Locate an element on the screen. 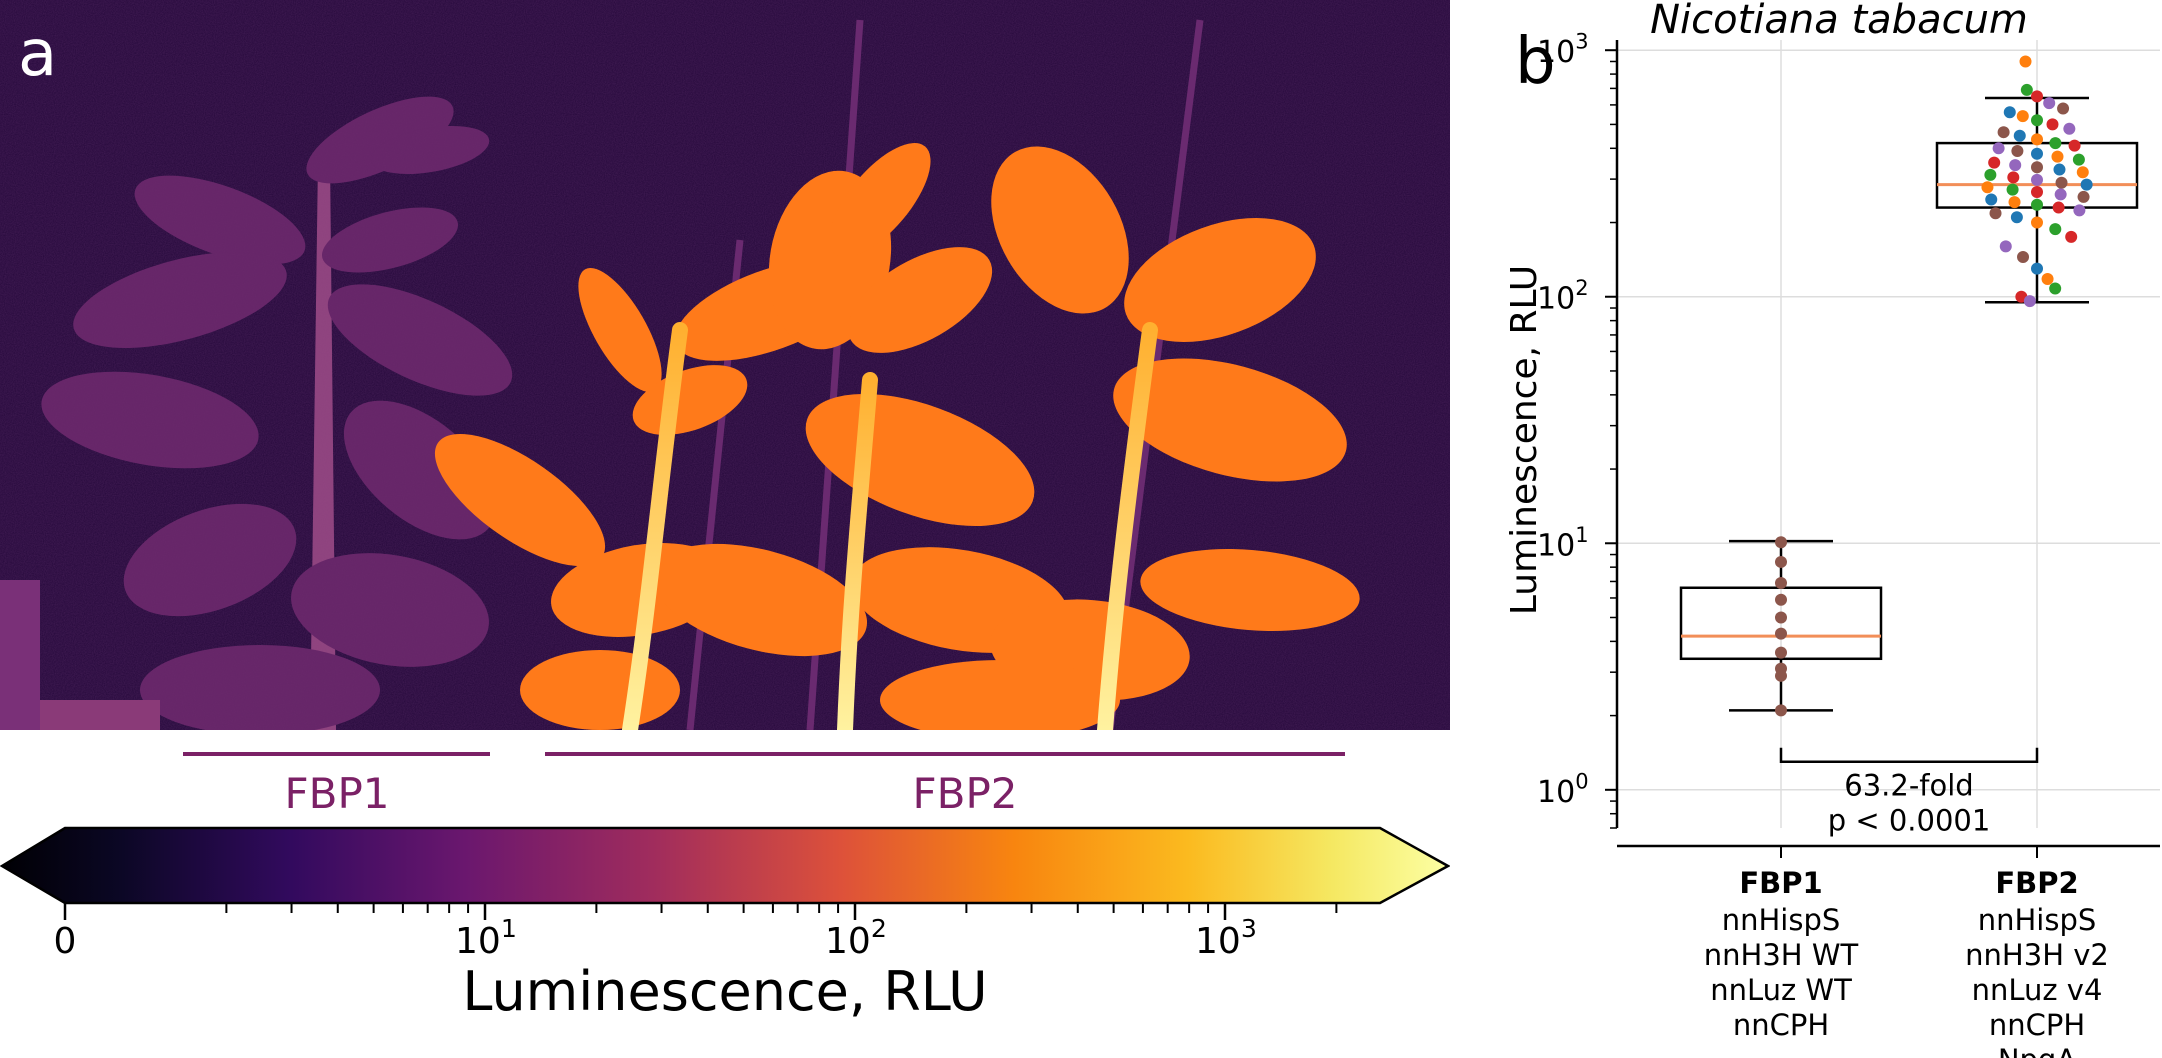 This screenshot has width=2162, height=1058. panel-a-letter: a is located at coordinates (38, 54).